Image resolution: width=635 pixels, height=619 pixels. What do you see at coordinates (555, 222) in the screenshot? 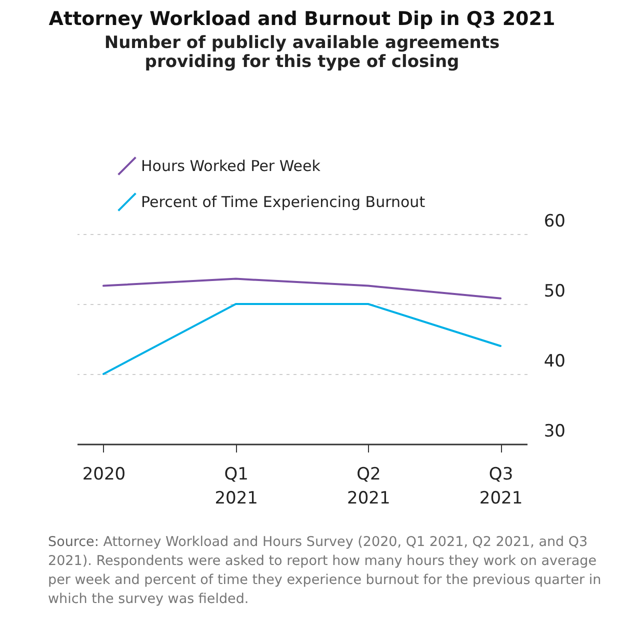
I see `y-tick-label: 60` at bounding box center [555, 222].